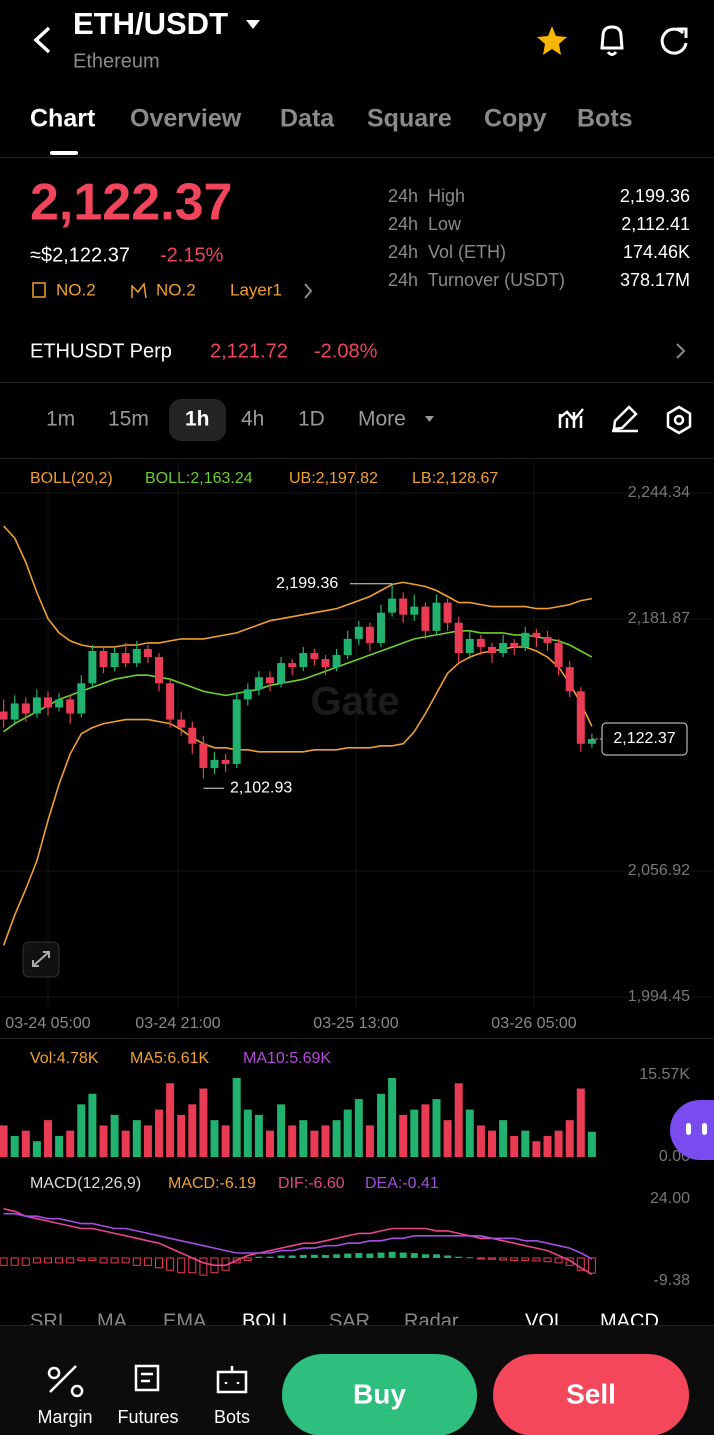 The width and height of the screenshot is (714, 1435). I want to click on sector-tag: Layer1, so click(256, 289).